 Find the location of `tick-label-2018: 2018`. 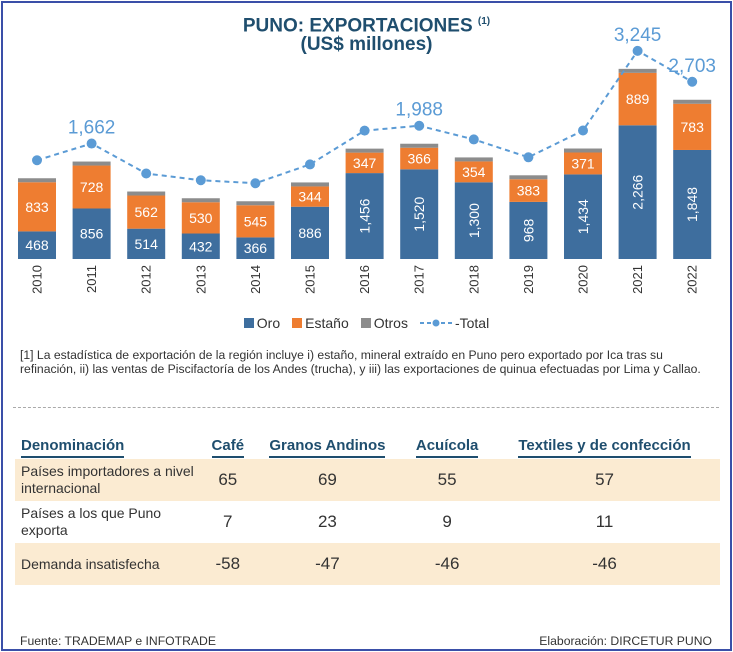

tick-label-2018: 2018 is located at coordinates (473, 279).